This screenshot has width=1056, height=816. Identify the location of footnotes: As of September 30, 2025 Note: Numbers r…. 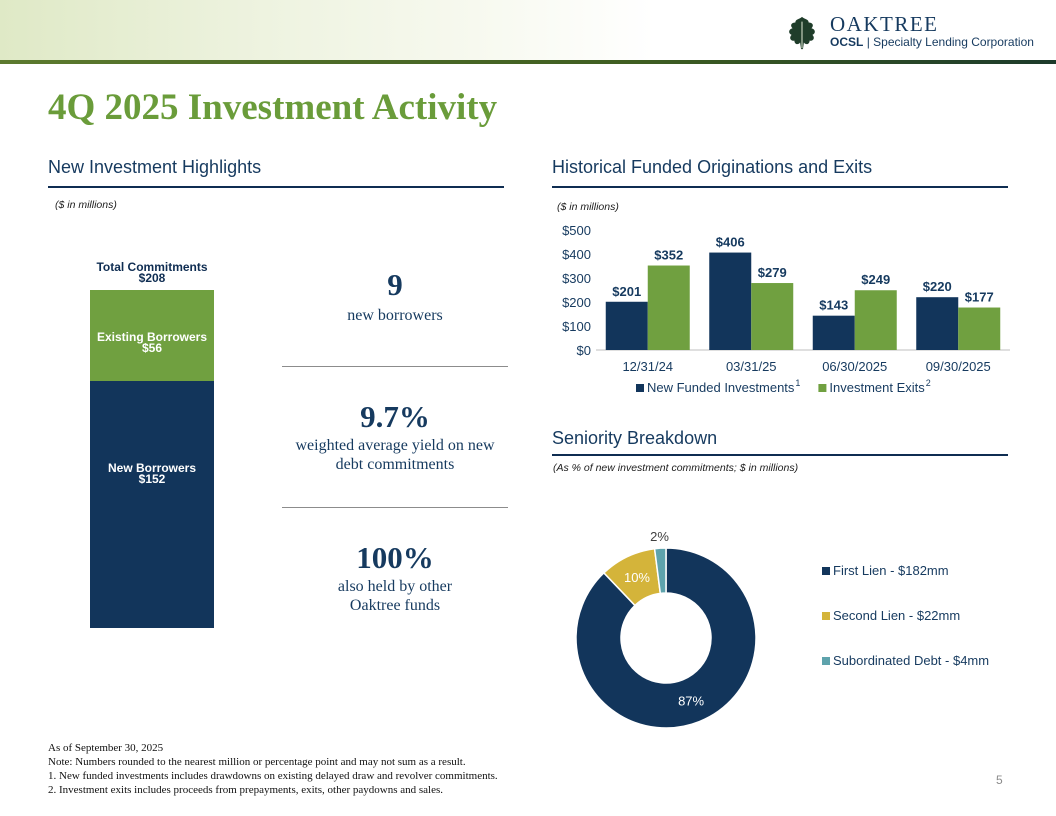
(273, 769).